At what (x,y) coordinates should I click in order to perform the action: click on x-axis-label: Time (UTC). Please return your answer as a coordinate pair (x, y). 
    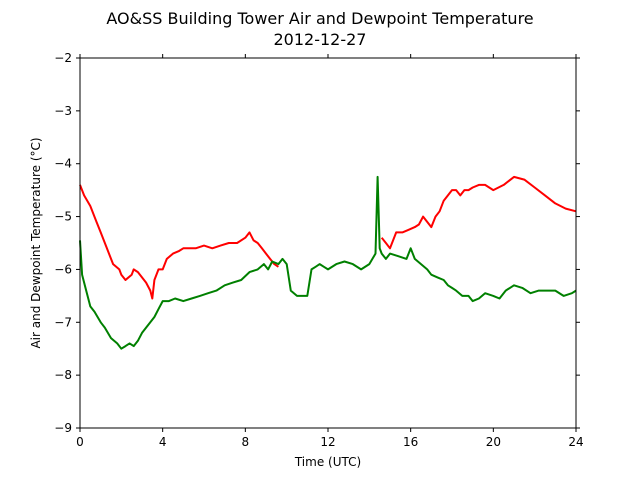
    Looking at the image, I should click on (327, 462).